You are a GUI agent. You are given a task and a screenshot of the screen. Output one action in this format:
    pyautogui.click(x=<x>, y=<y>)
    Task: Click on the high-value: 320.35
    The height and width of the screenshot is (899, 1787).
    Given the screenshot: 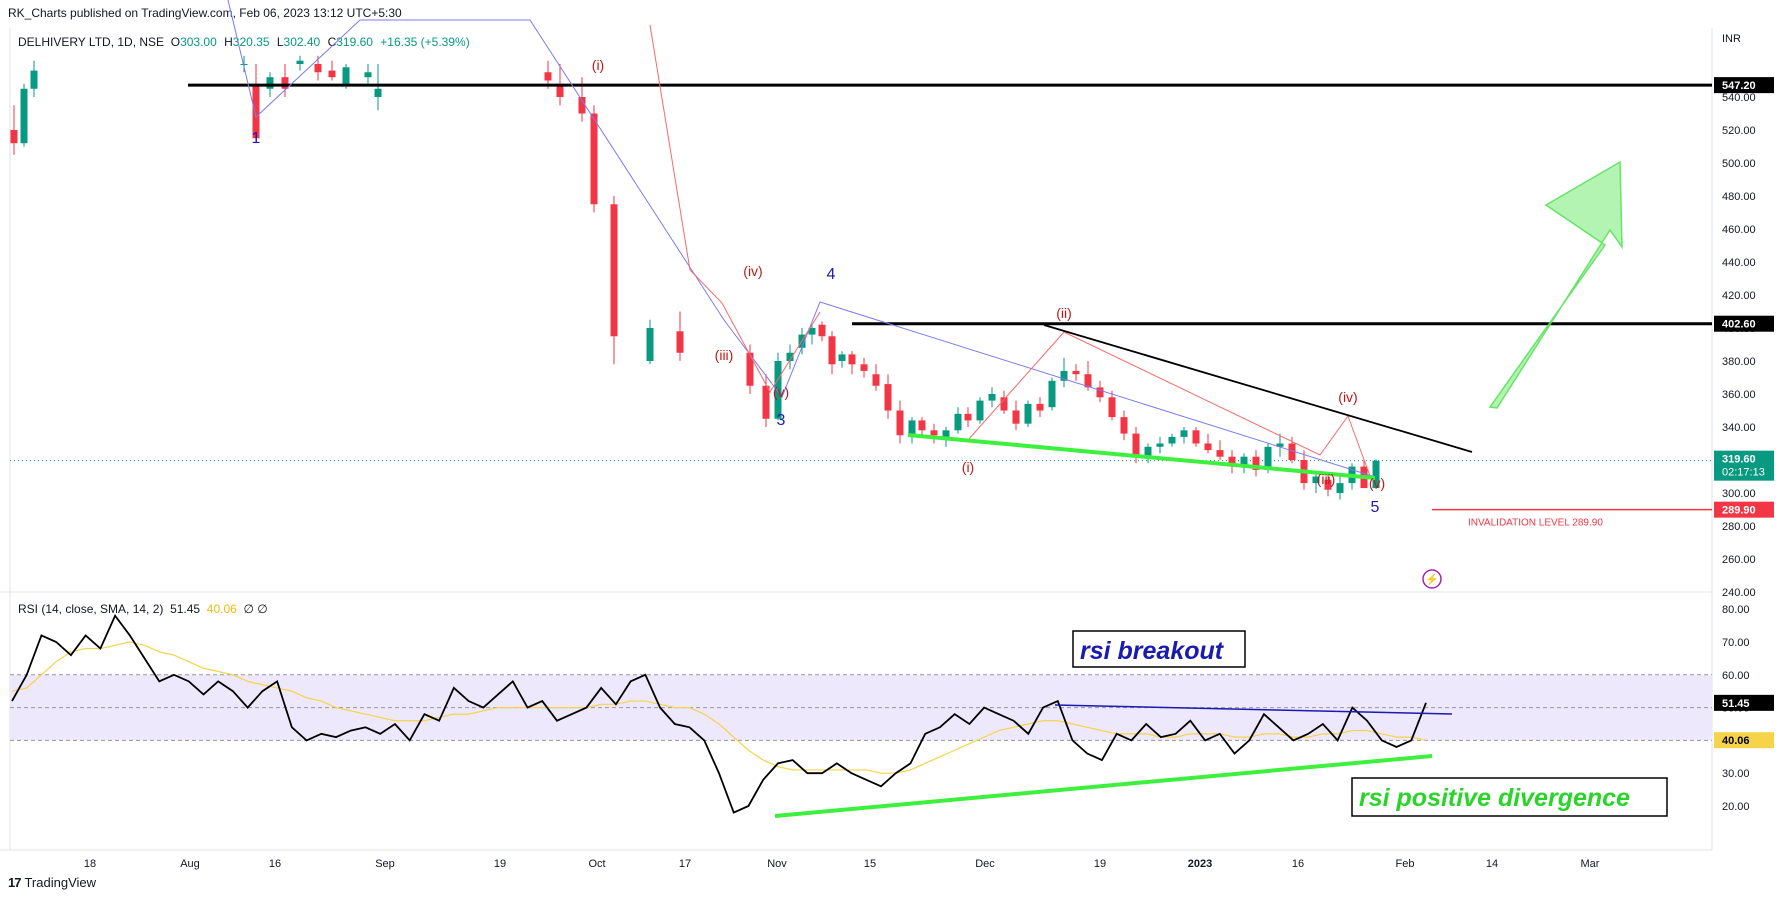 What is the action you would take?
    pyautogui.click(x=251, y=42)
    